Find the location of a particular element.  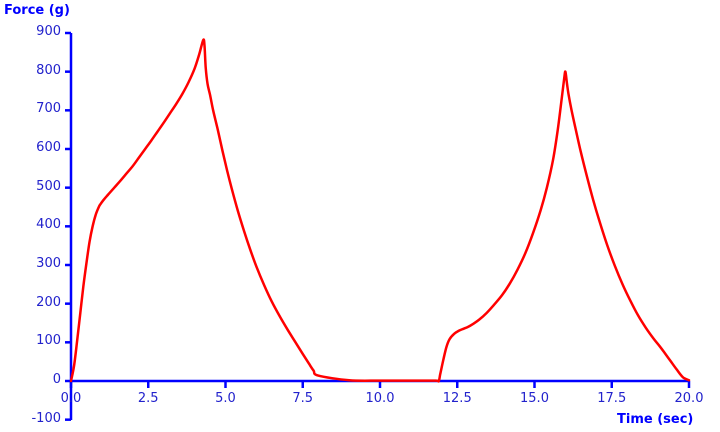

x-tick-label: 17.5 is located at coordinates (612, 398).